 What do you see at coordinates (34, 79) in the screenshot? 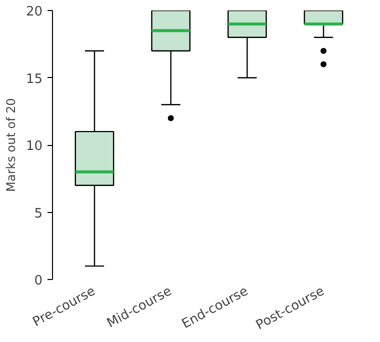
I see `y-tick-label: 15` at bounding box center [34, 79].